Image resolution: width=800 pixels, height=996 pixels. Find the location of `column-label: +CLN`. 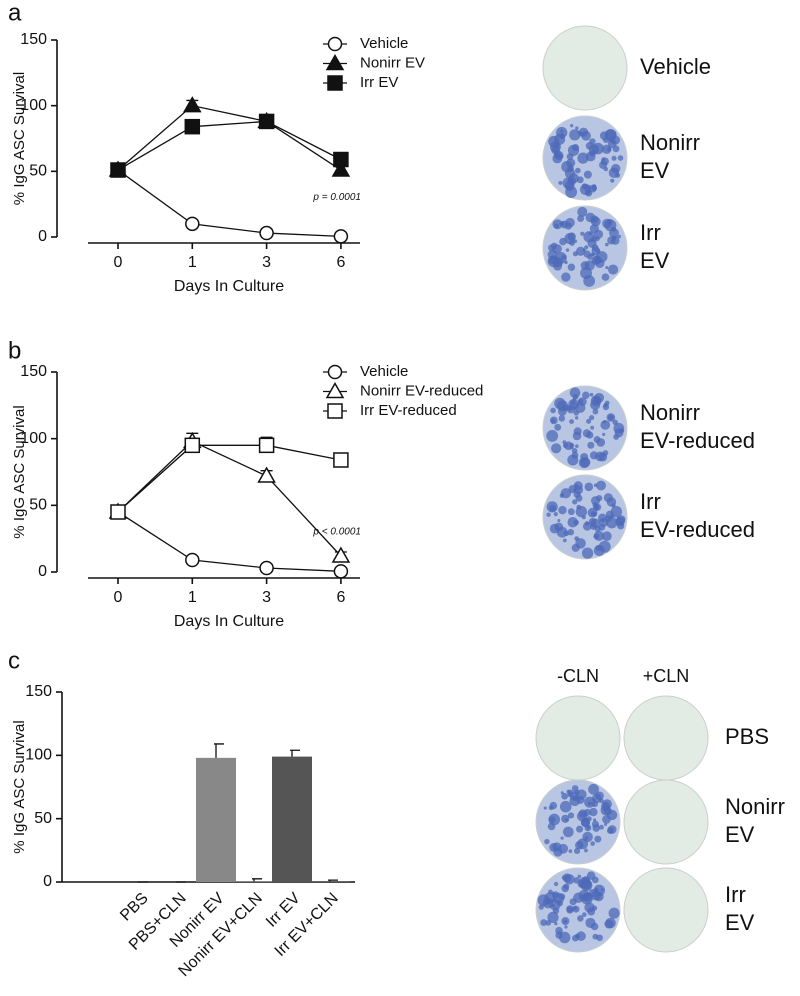

column-label: +CLN is located at coordinates (666, 676).